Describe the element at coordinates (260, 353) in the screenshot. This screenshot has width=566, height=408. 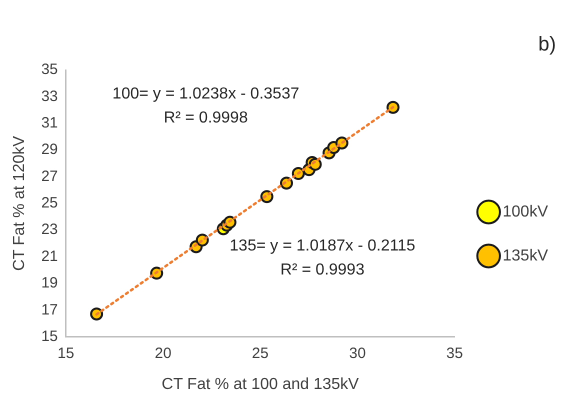
I see `x-tick-label: 25` at that location.